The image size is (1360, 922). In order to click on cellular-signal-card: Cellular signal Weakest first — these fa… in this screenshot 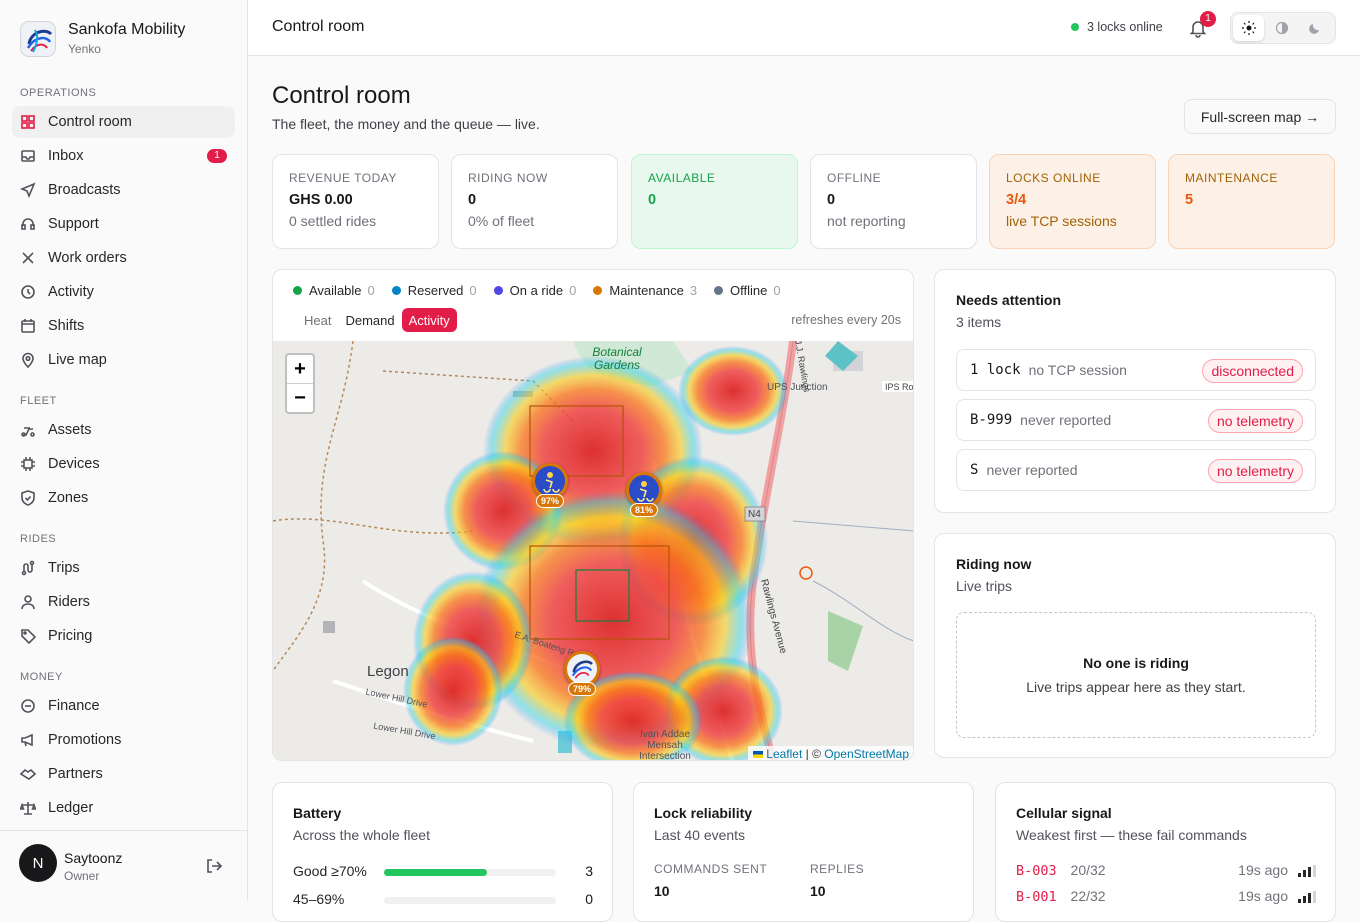, I will do `click(1165, 852)`.